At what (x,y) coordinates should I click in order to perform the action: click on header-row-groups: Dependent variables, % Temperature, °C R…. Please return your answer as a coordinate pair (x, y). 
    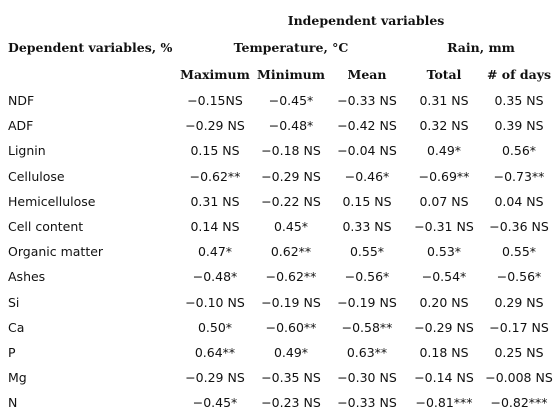
    Looking at the image, I should click on (278, 47).